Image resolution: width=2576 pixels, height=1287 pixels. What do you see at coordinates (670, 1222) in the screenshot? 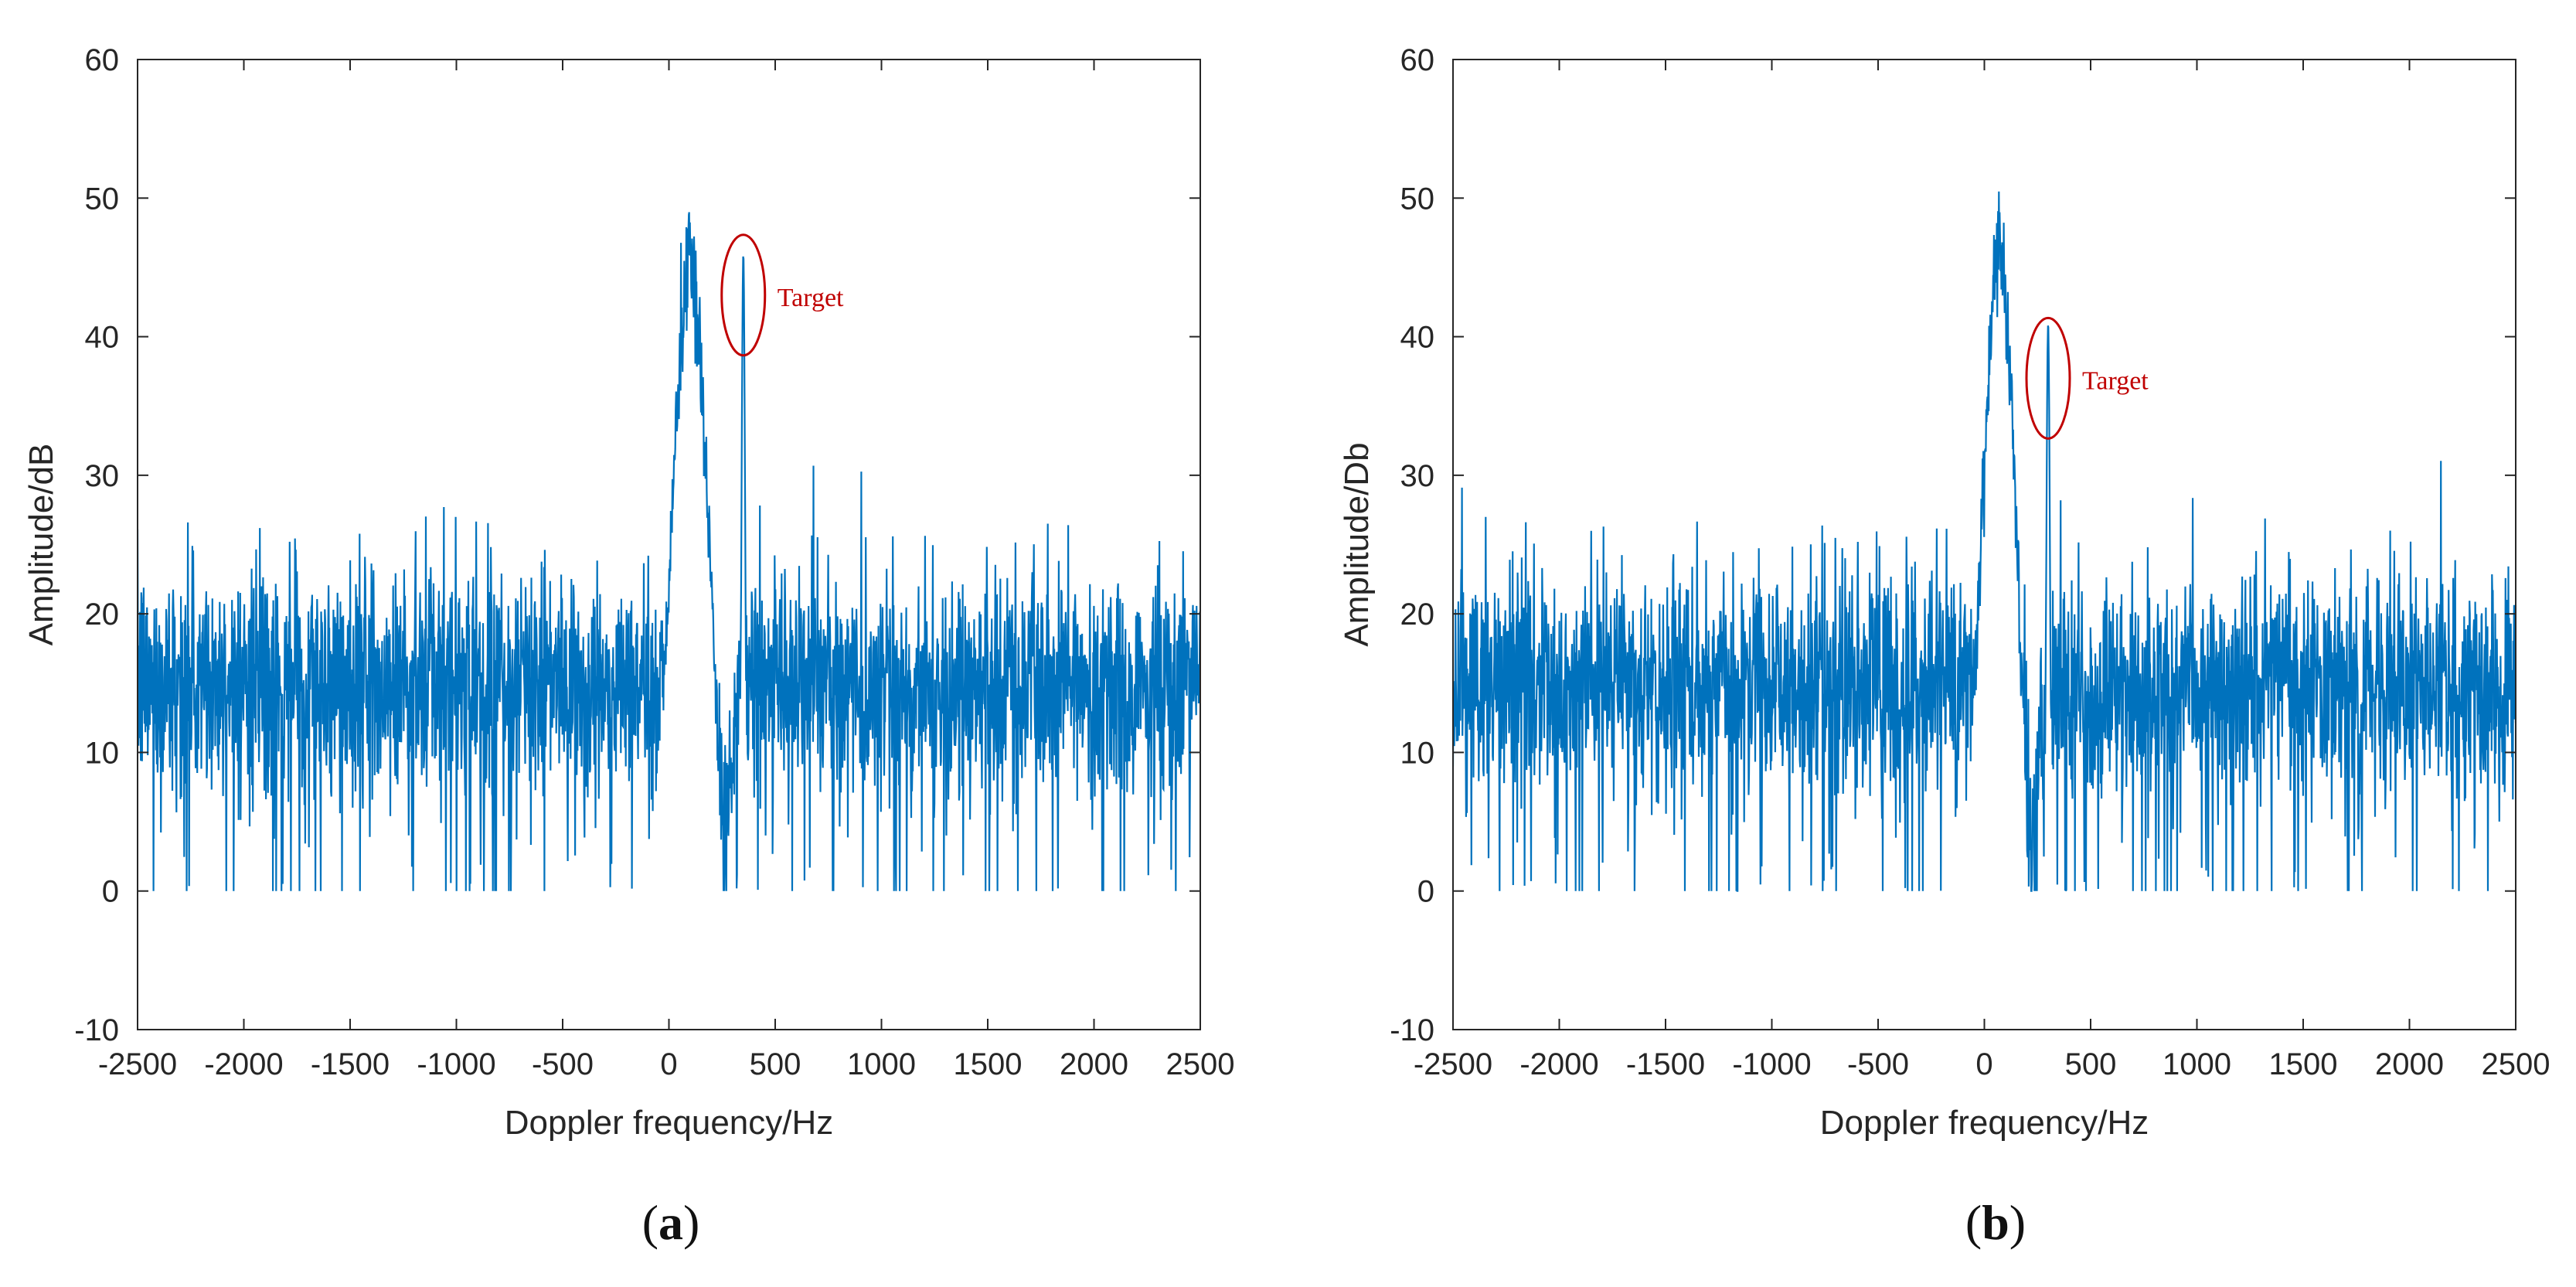
I see `caption-a: (a)` at bounding box center [670, 1222].